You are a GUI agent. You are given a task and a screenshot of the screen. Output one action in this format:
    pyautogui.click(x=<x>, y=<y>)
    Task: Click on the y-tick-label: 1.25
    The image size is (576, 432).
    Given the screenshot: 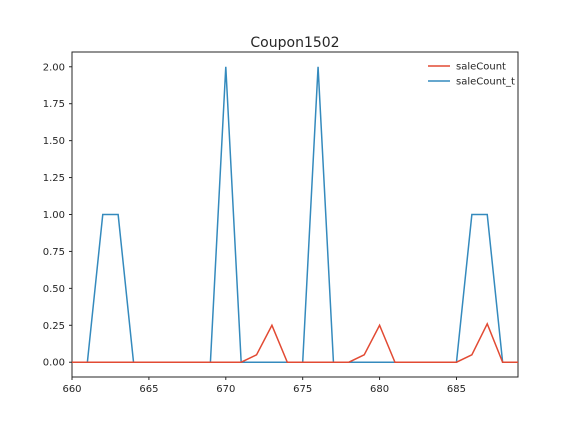 What is the action you would take?
    pyautogui.click(x=54, y=178)
    